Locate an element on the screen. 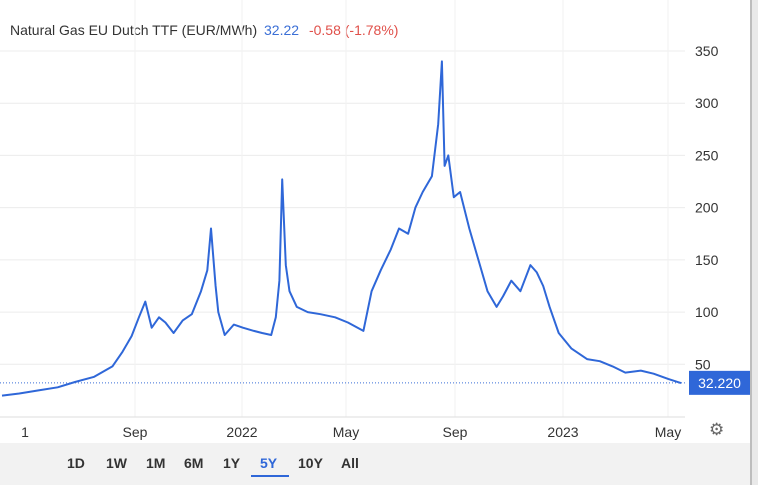  active-period-underline is located at coordinates (270, 476).